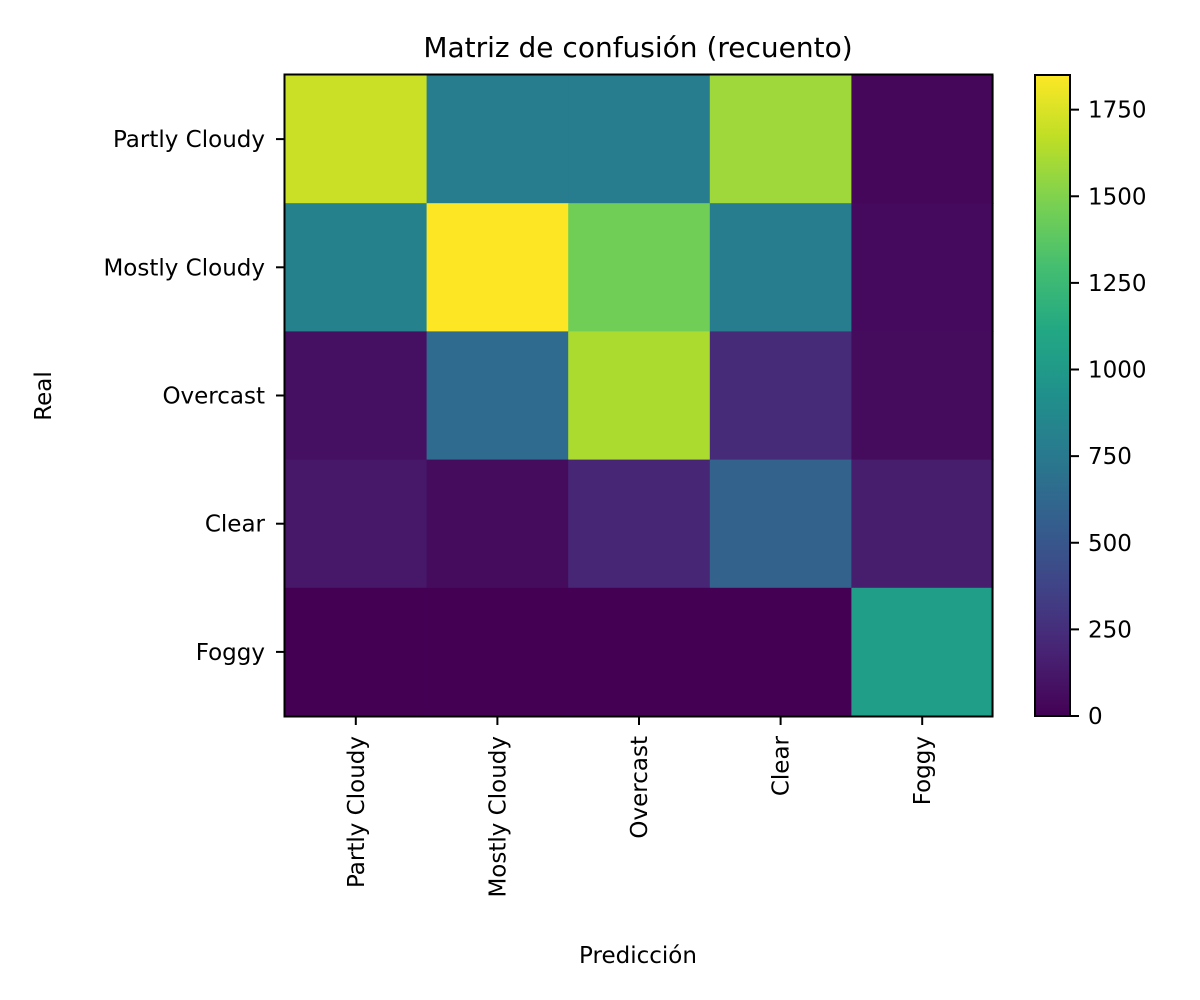 The image size is (1200, 1000). Describe the element at coordinates (1117, 284) in the screenshot. I see `colorbar-tick-label: 1250` at that location.